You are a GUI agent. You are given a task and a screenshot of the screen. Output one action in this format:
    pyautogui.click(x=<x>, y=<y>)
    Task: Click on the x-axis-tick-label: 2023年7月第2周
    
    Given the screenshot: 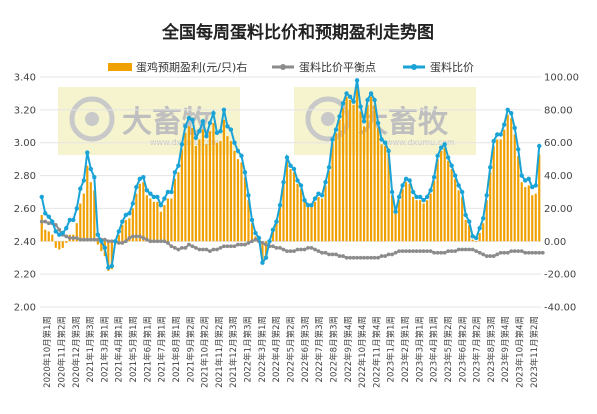 What is the action you would take?
    pyautogui.click(x=477, y=349)
    